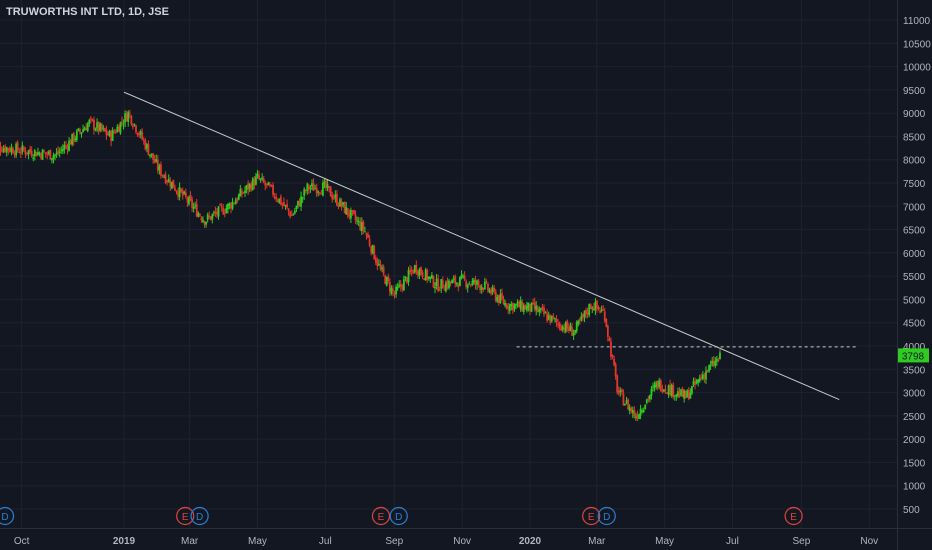  What do you see at coordinates (398, 516) in the screenshot?
I see `dividend-event-icon` at bounding box center [398, 516].